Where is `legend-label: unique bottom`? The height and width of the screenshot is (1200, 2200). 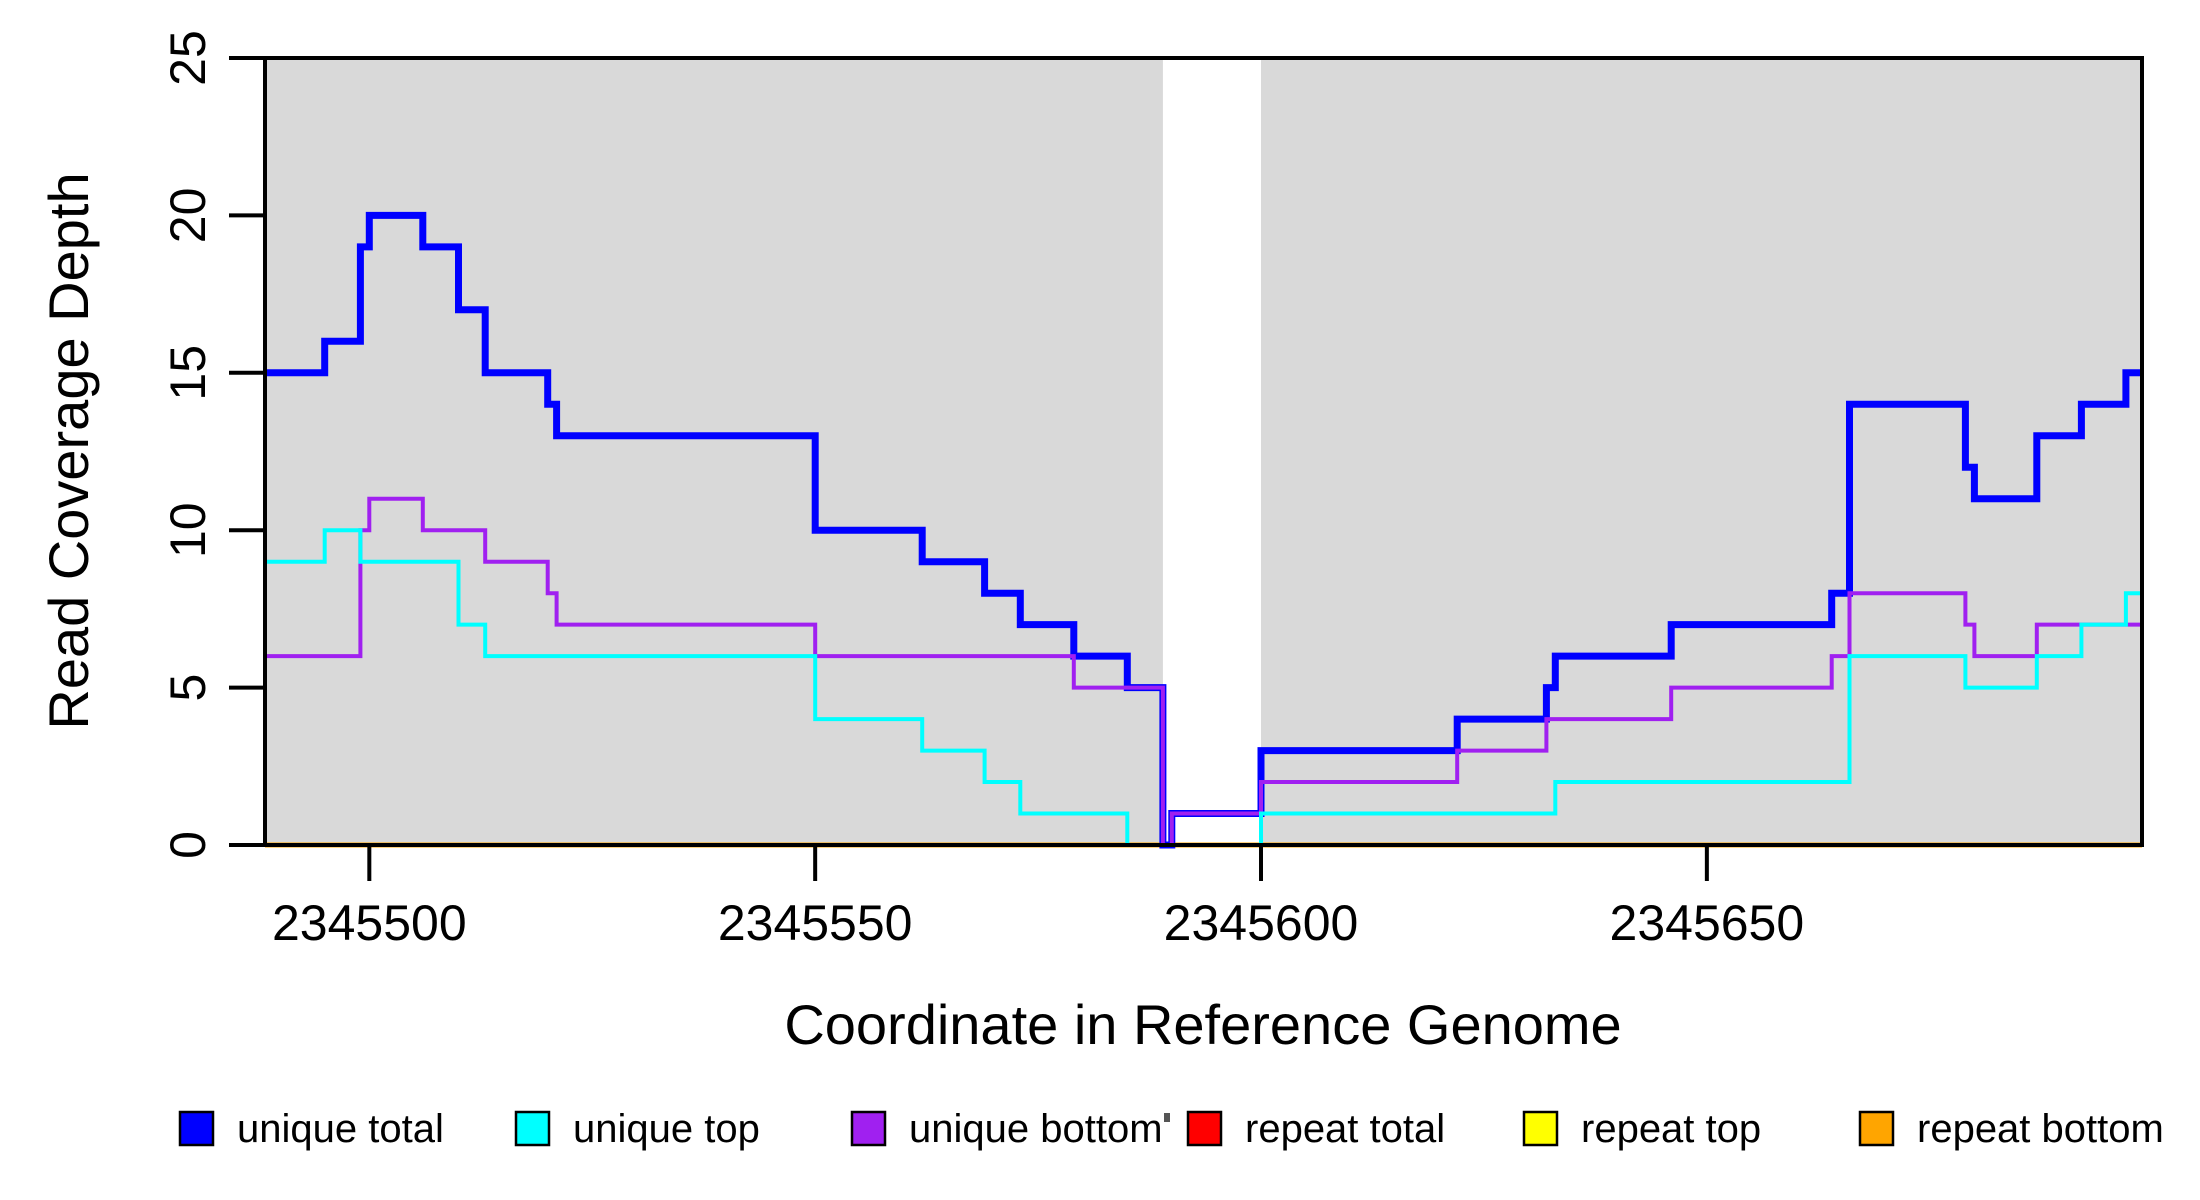 legend-label: unique bottom is located at coordinates (1036, 1129).